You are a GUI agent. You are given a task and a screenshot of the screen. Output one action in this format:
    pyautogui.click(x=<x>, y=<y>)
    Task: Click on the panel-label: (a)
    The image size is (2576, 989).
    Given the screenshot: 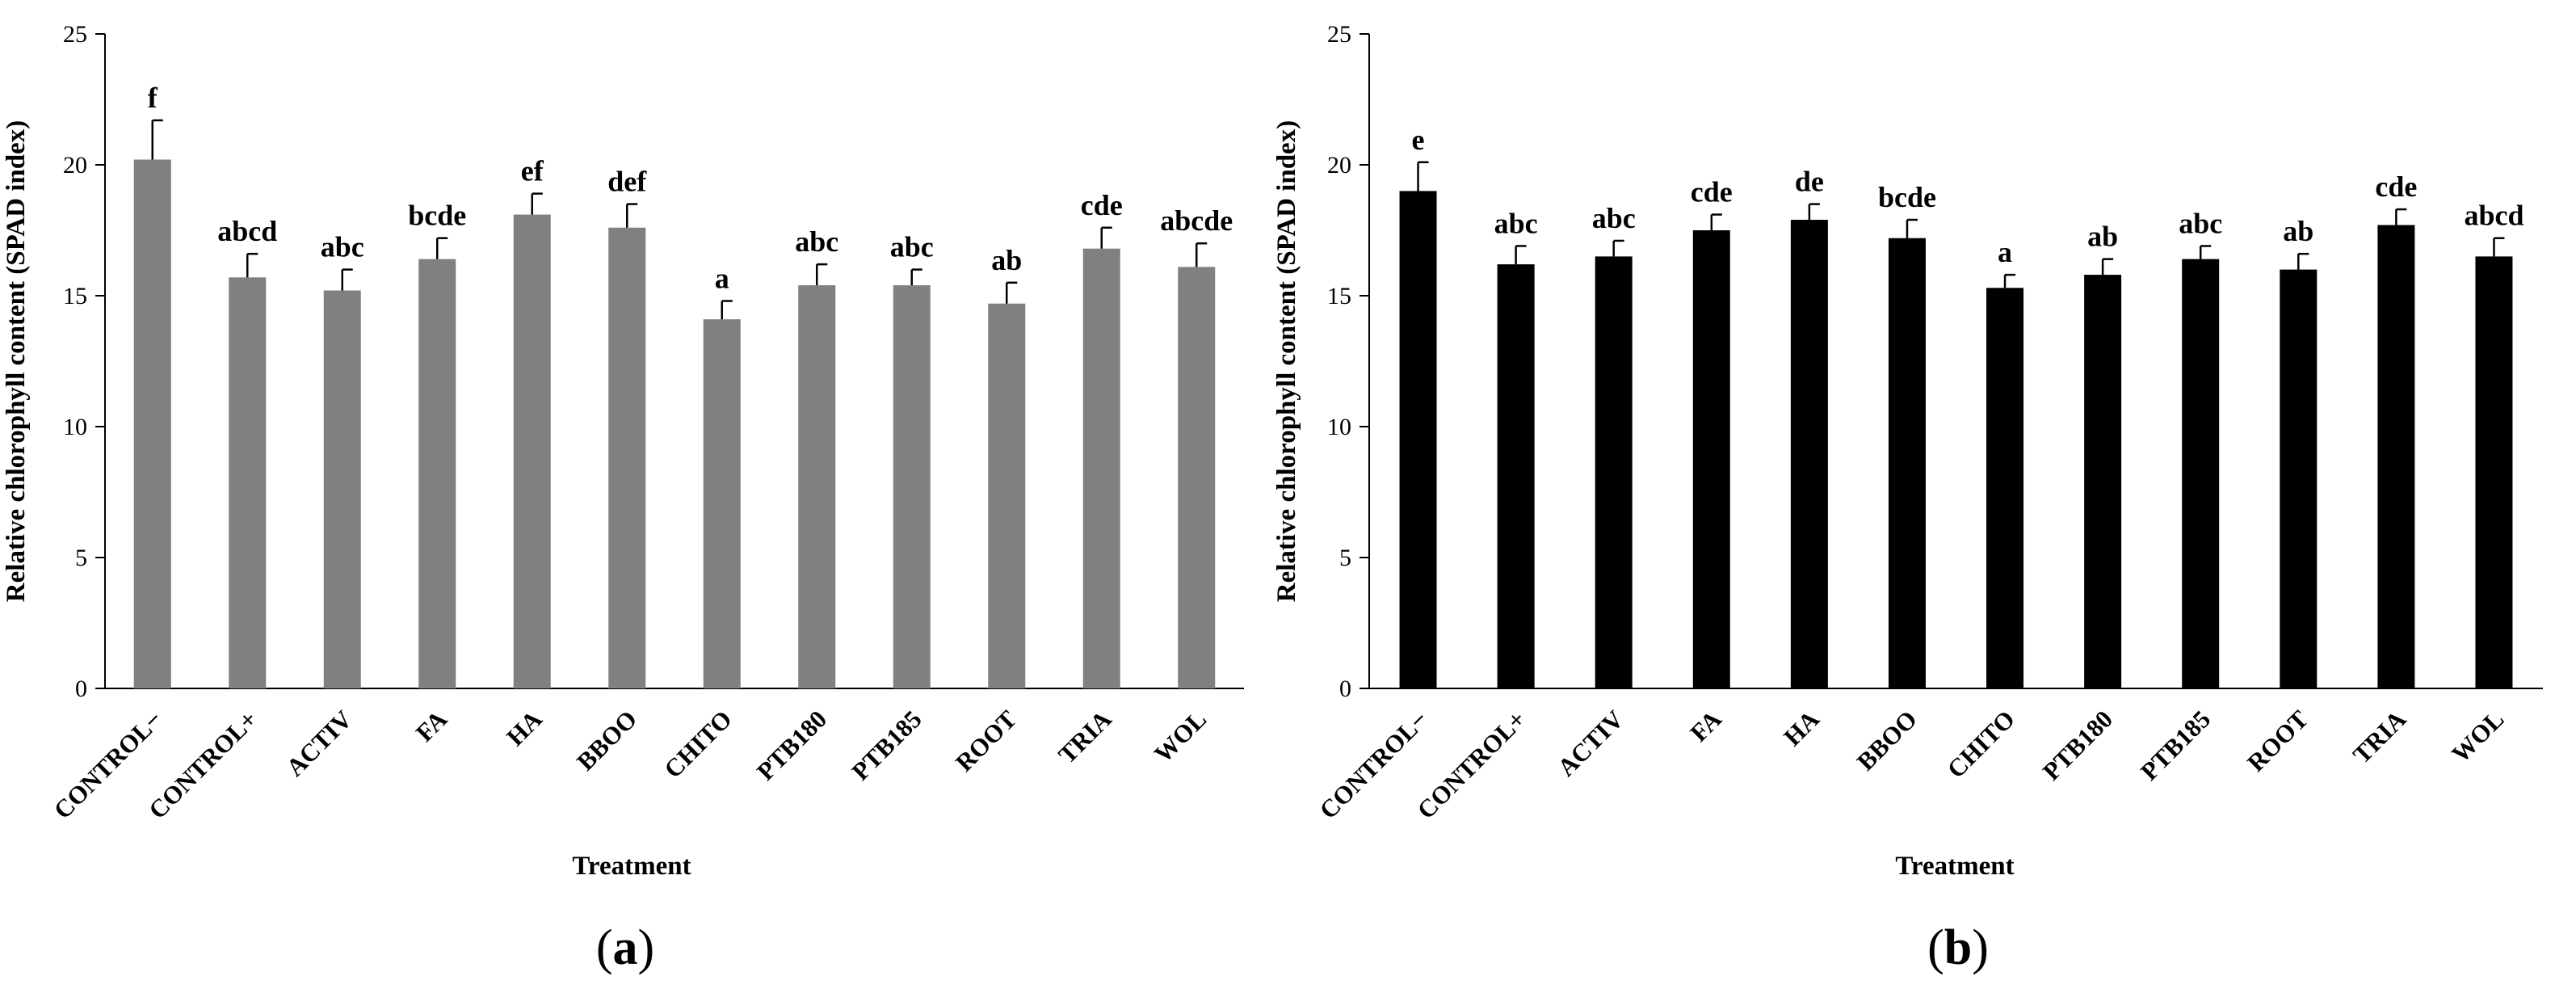 What is the action you would take?
    pyautogui.click(x=625, y=948)
    